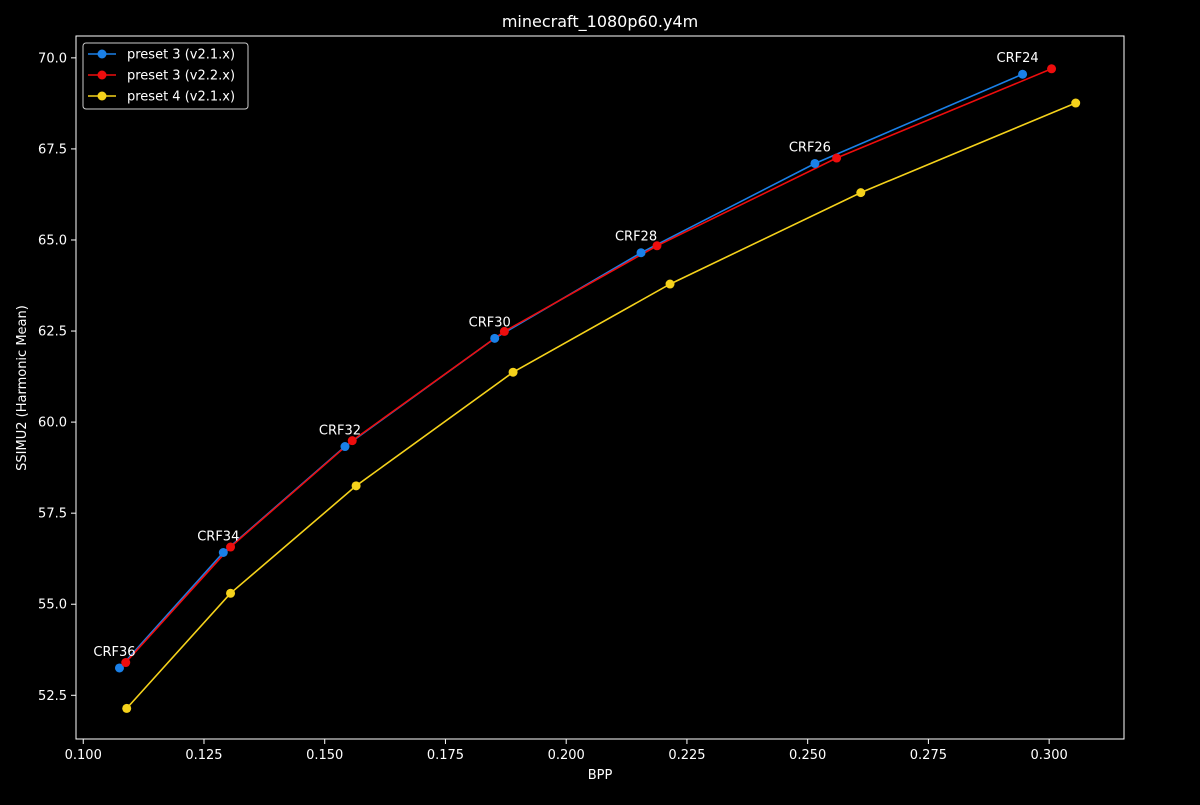 This screenshot has height=805, width=1200. What do you see at coordinates (203, 755) in the screenshot?
I see `x-tick-label: 0.125` at bounding box center [203, 755].